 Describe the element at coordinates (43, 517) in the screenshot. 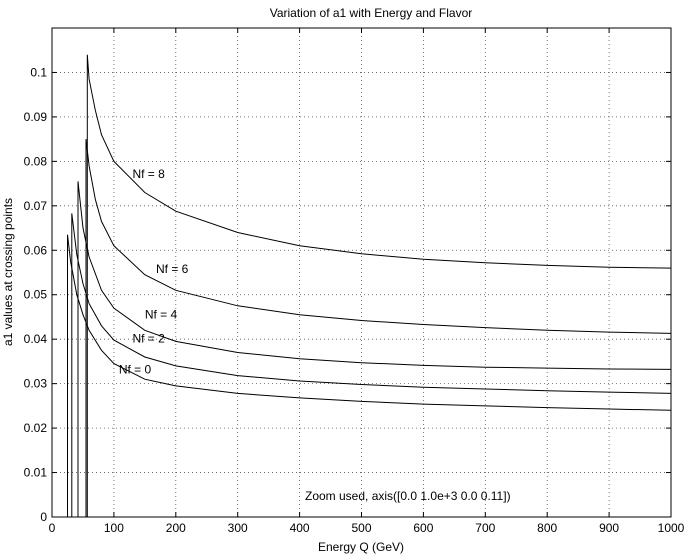

I see `y-tick-label: 0` at that location.